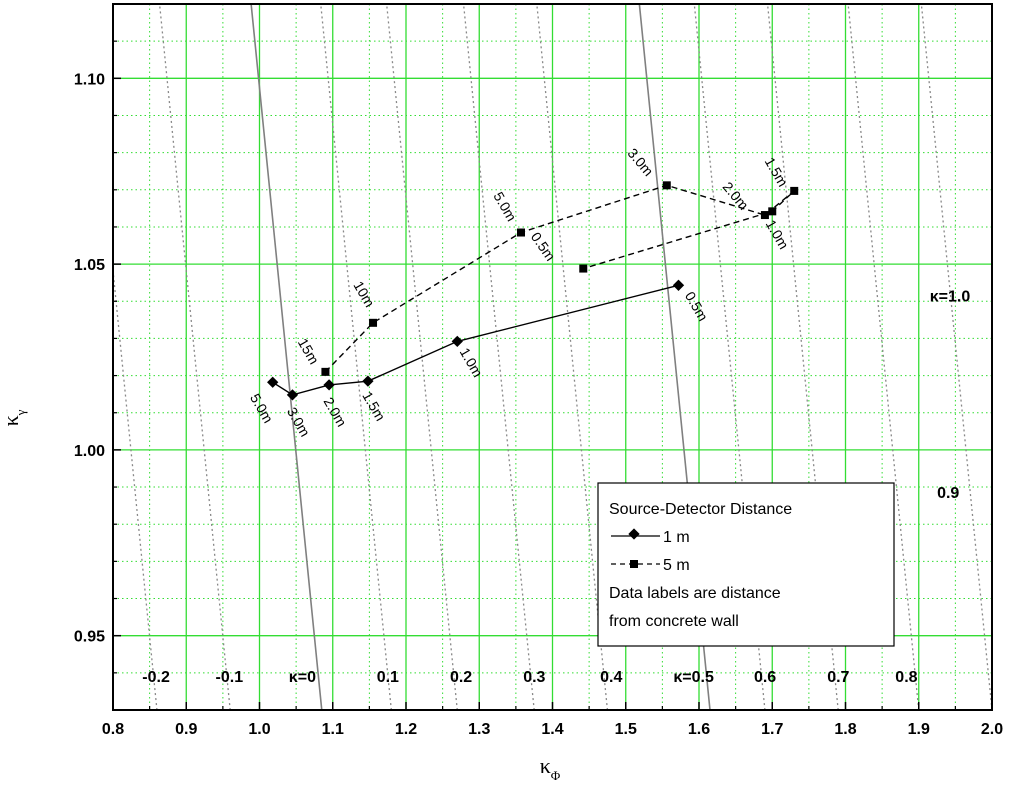 The height and width of the screenshot is (786, 1009). Describe the element at coordinates (674, 621) in the screenshot. I see `legend-note-line2: from concrete wall` at that location.